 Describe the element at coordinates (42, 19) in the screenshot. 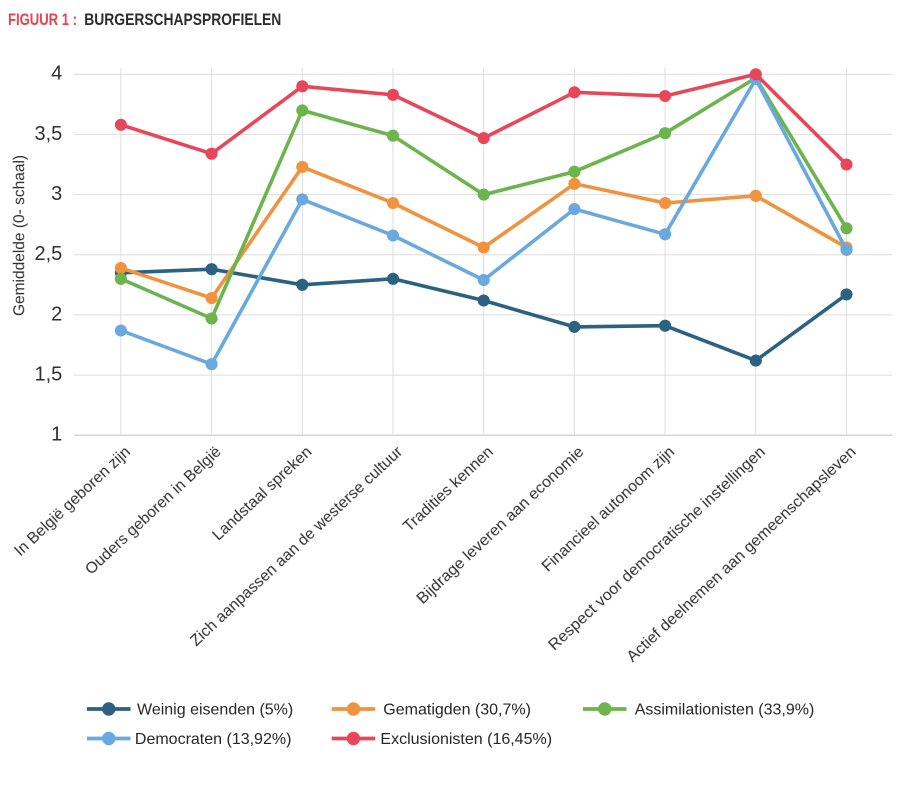

I see `svg-text: FIGUUR 1 :` at that location.